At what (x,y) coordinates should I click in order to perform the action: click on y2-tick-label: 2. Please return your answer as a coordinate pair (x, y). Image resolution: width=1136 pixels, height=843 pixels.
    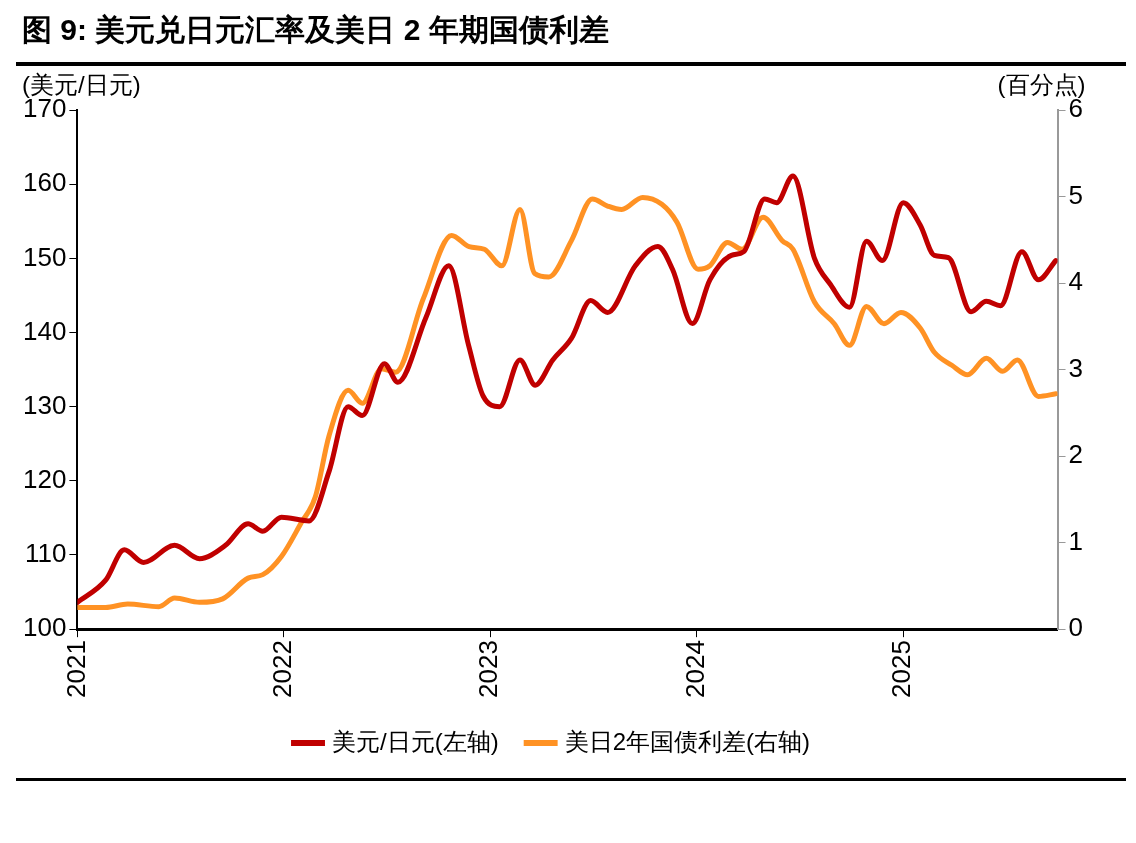
    Looking at the image, I should click on (1076, 454).